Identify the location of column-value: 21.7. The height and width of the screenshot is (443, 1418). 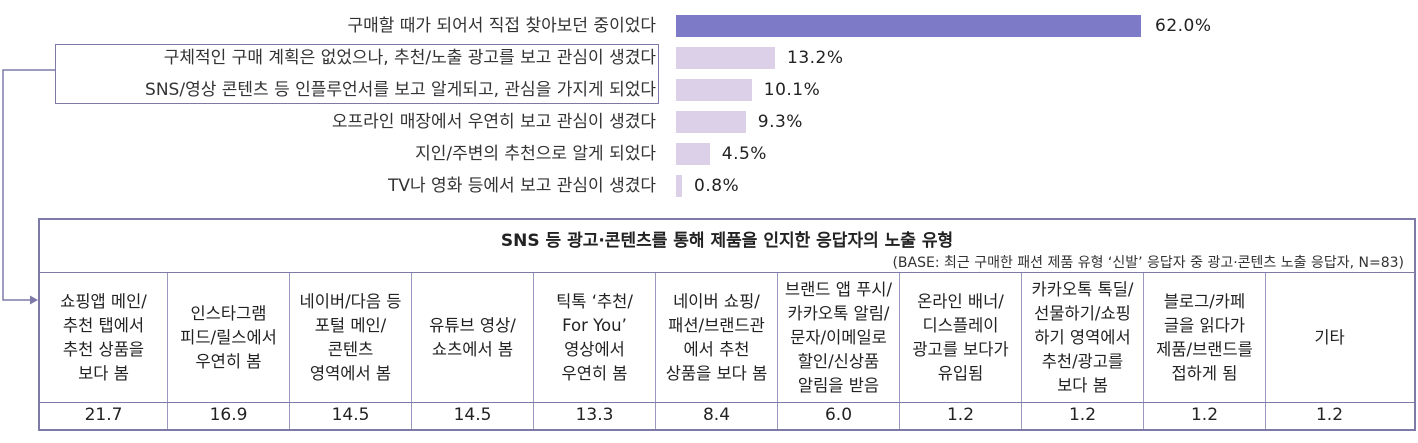
(103, 415).